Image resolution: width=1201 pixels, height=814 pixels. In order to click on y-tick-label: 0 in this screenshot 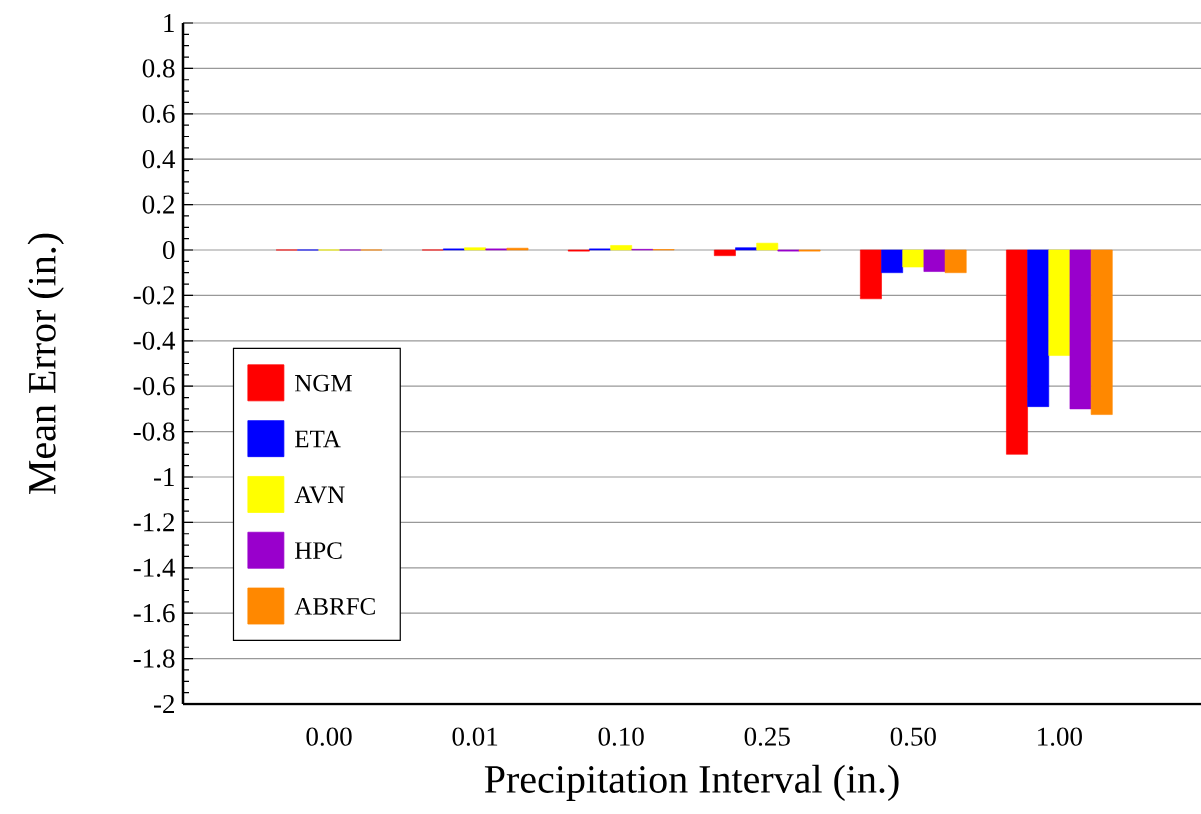, I will do `click(169, 250)`.